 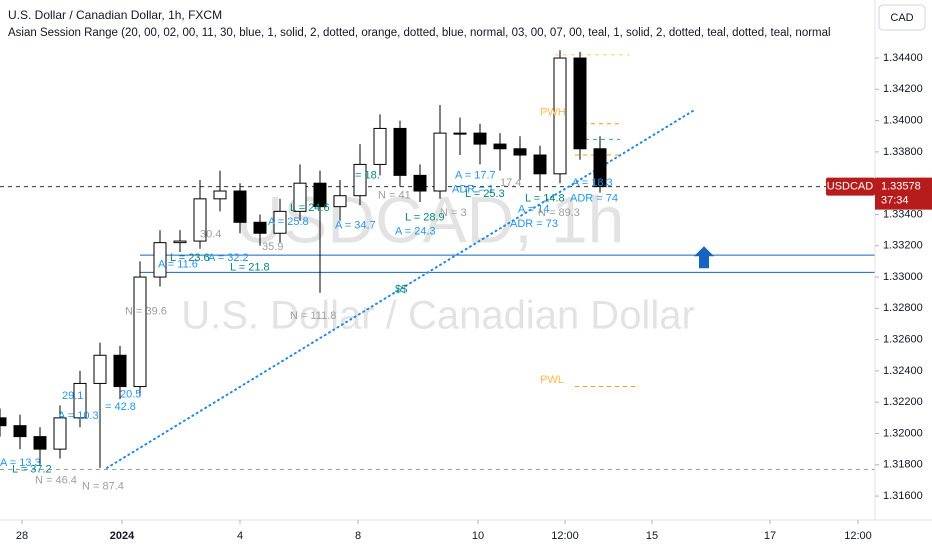 What do you see at coordinates (485, 194) in the screenshot?
I see `annotation: L = 25.3` at bounding box center [485, 194].